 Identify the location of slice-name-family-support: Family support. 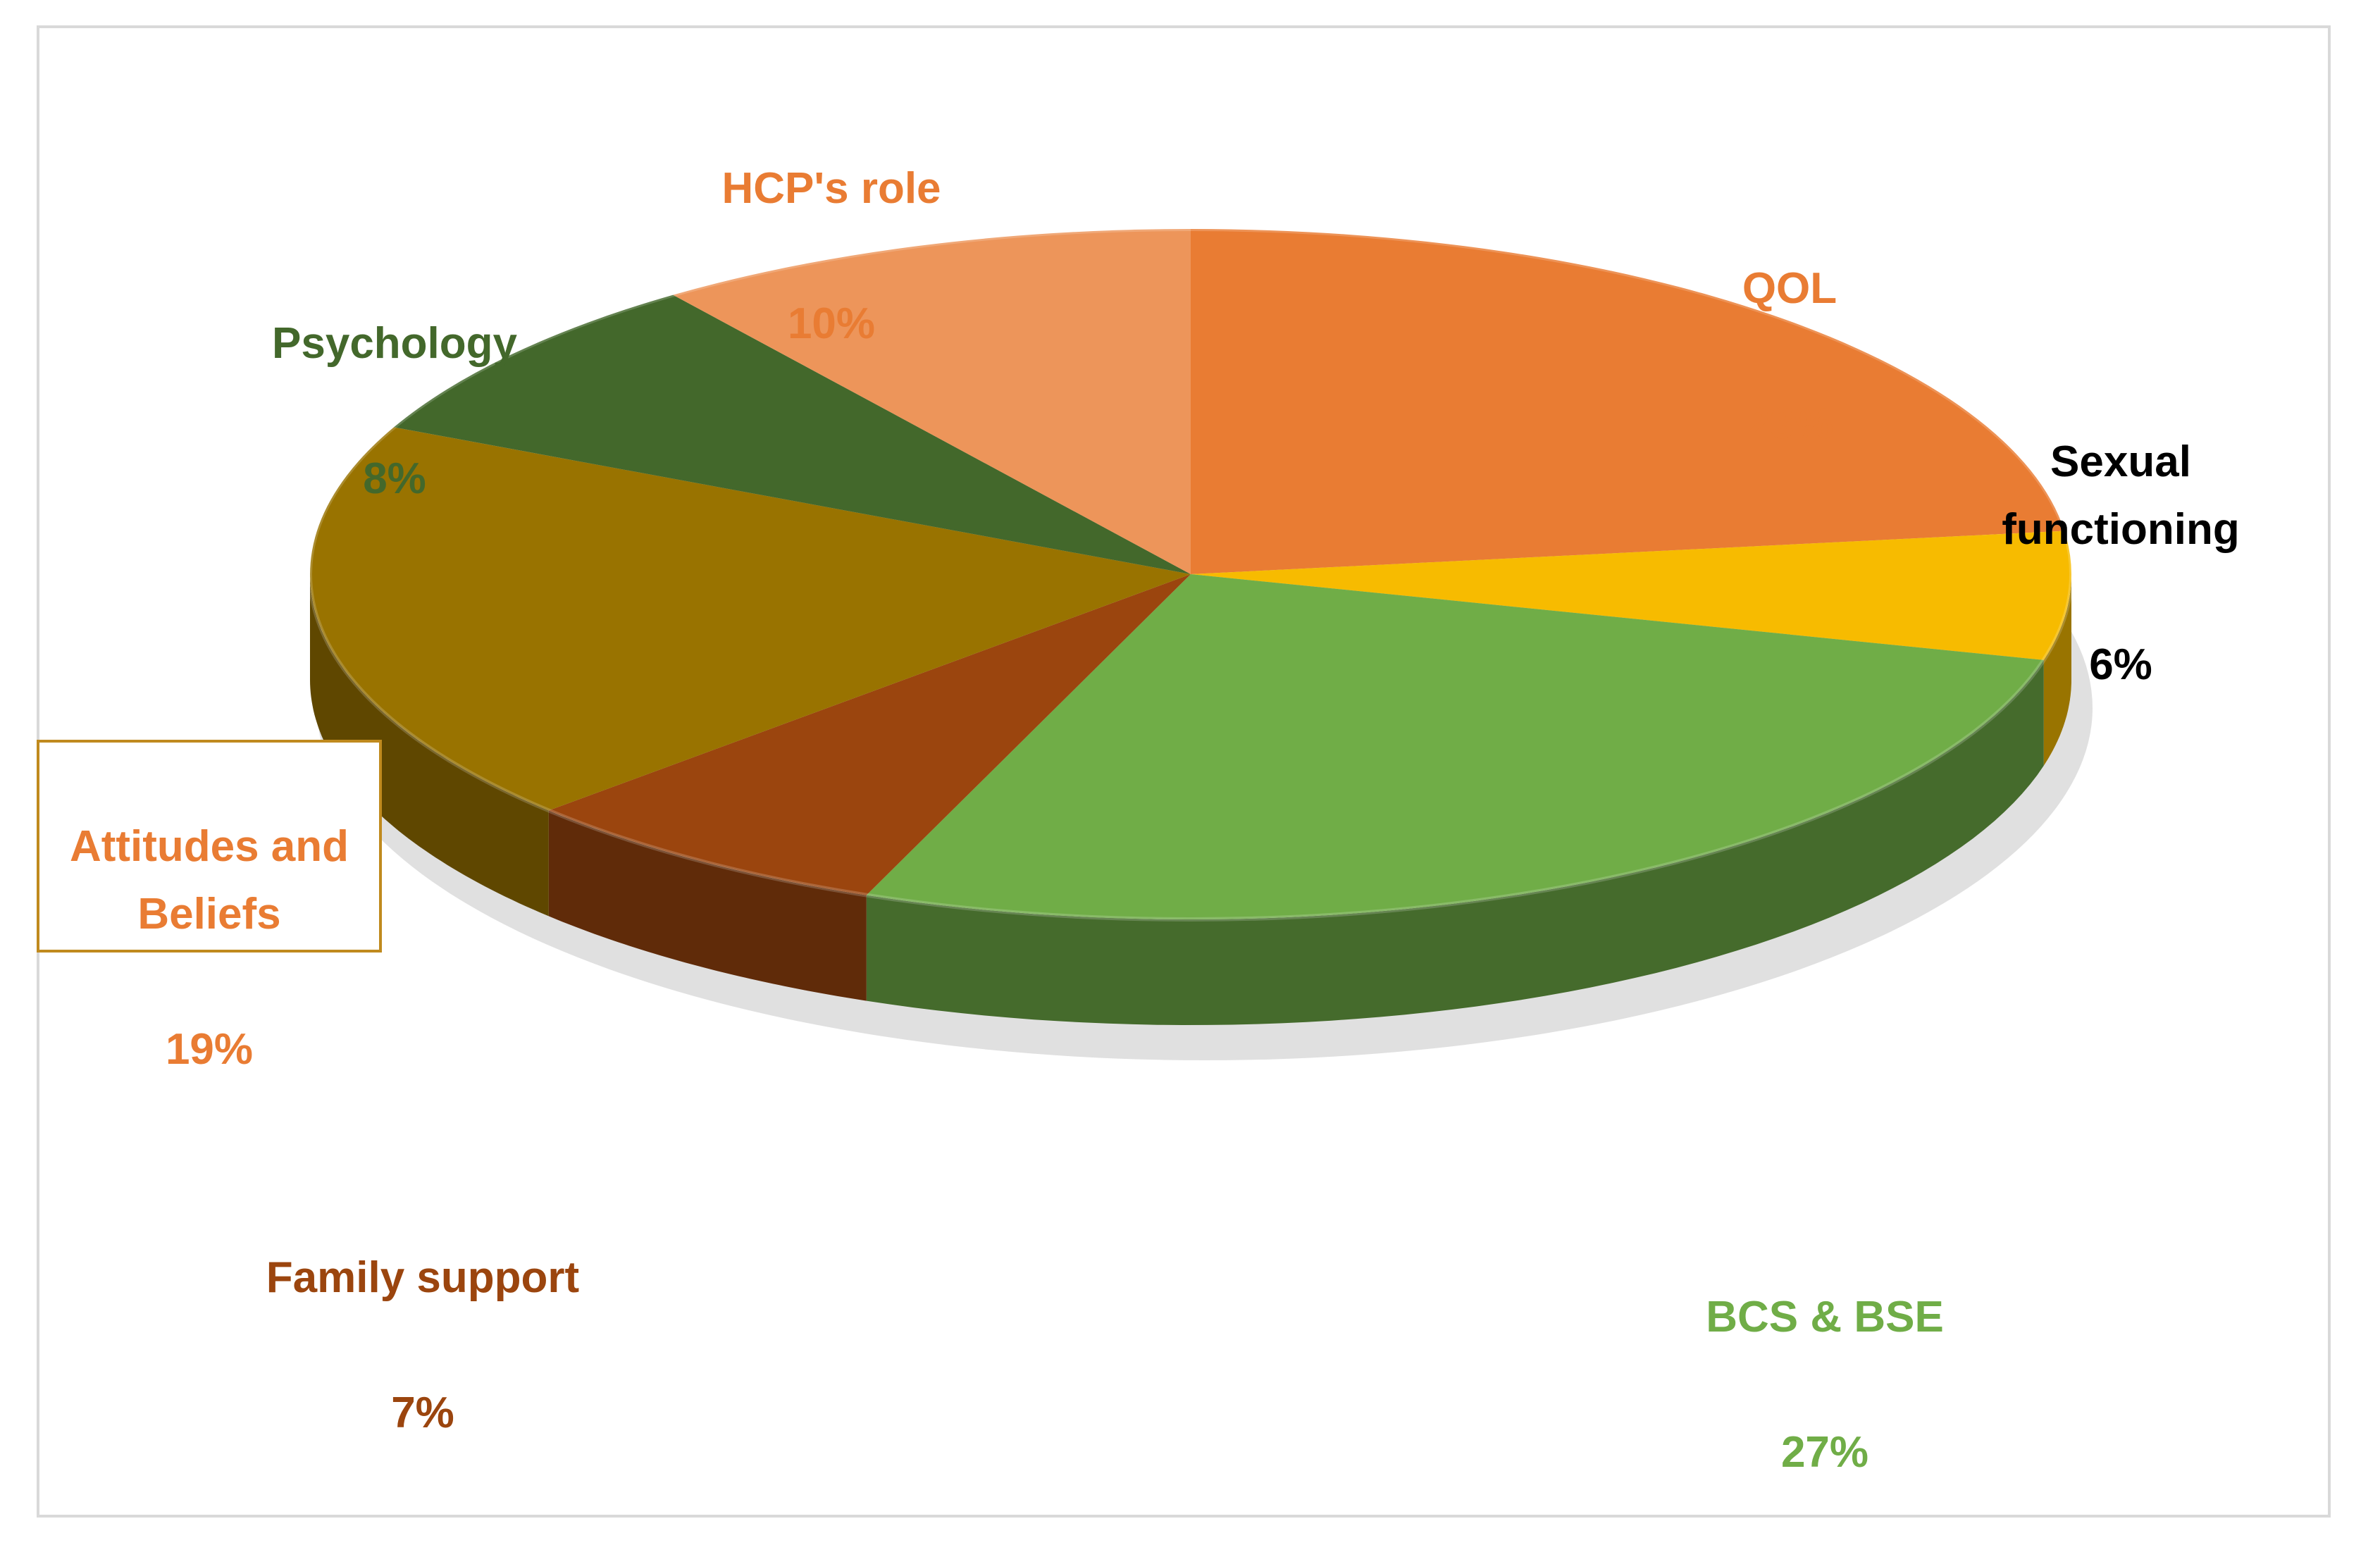
(423, 1277).